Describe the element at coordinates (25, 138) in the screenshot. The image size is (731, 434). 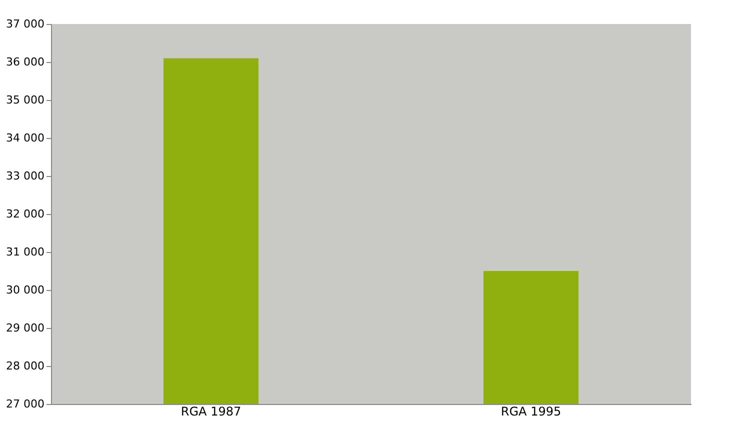
I see `y-tick-label: 34 000` at that location.